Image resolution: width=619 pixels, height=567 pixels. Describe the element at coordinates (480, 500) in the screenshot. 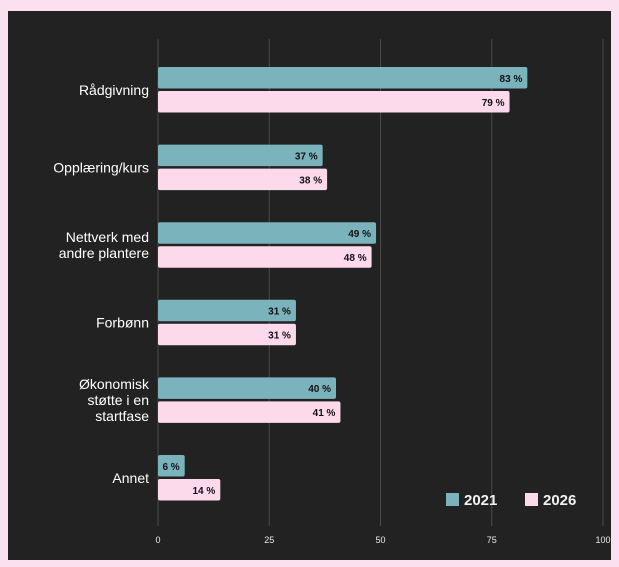

I see `legend-label-2021: 2021` at that location.